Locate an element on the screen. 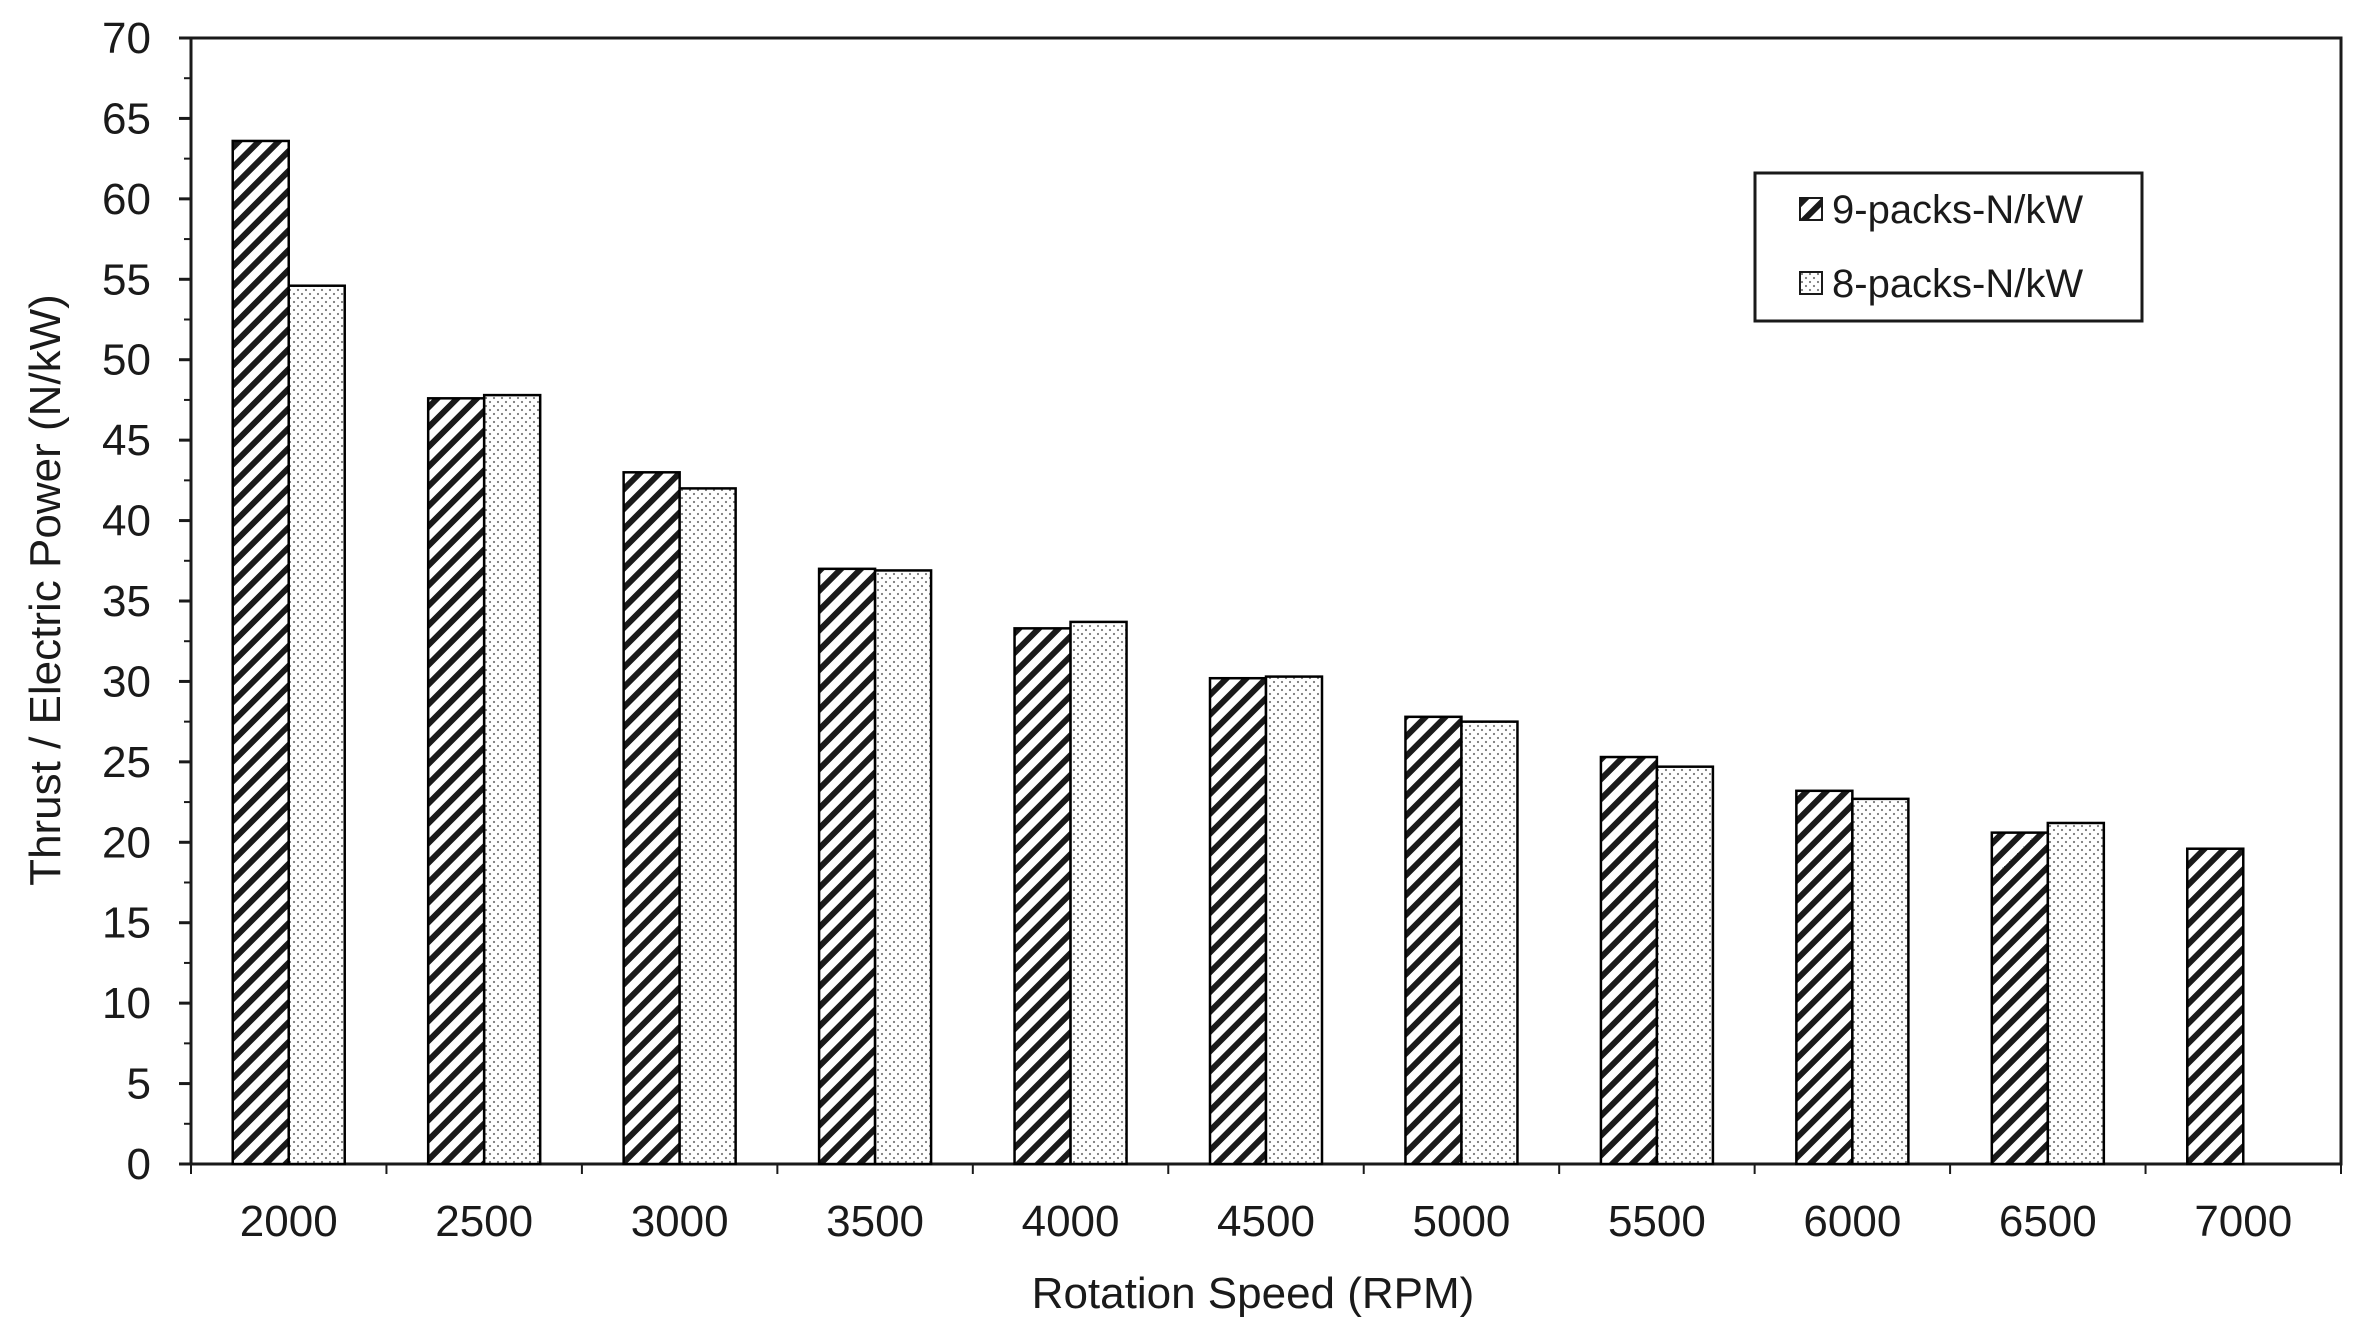  y-tick-label: 65 is located at coordinates (126, 118).